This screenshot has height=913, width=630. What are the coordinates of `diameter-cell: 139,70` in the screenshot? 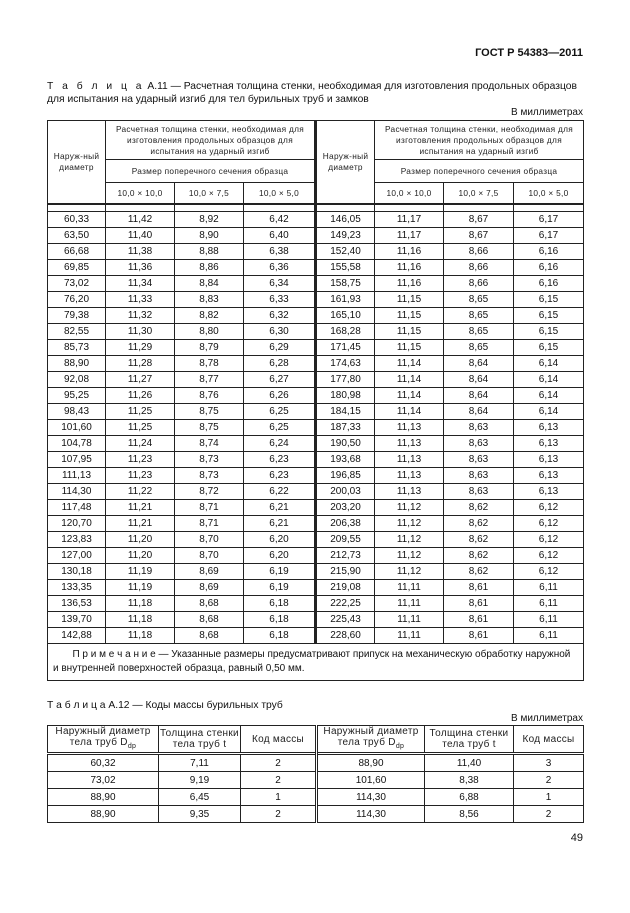 It's located at (76, 619).